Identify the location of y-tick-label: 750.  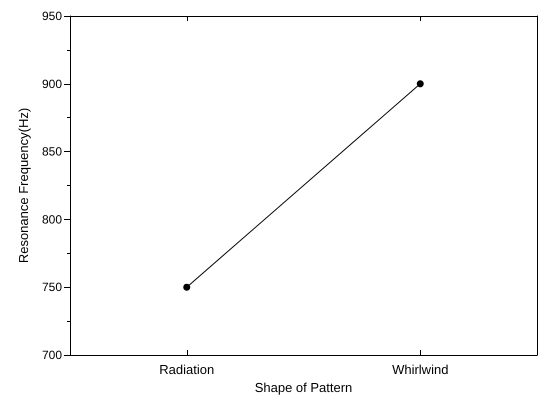
(52, 287).